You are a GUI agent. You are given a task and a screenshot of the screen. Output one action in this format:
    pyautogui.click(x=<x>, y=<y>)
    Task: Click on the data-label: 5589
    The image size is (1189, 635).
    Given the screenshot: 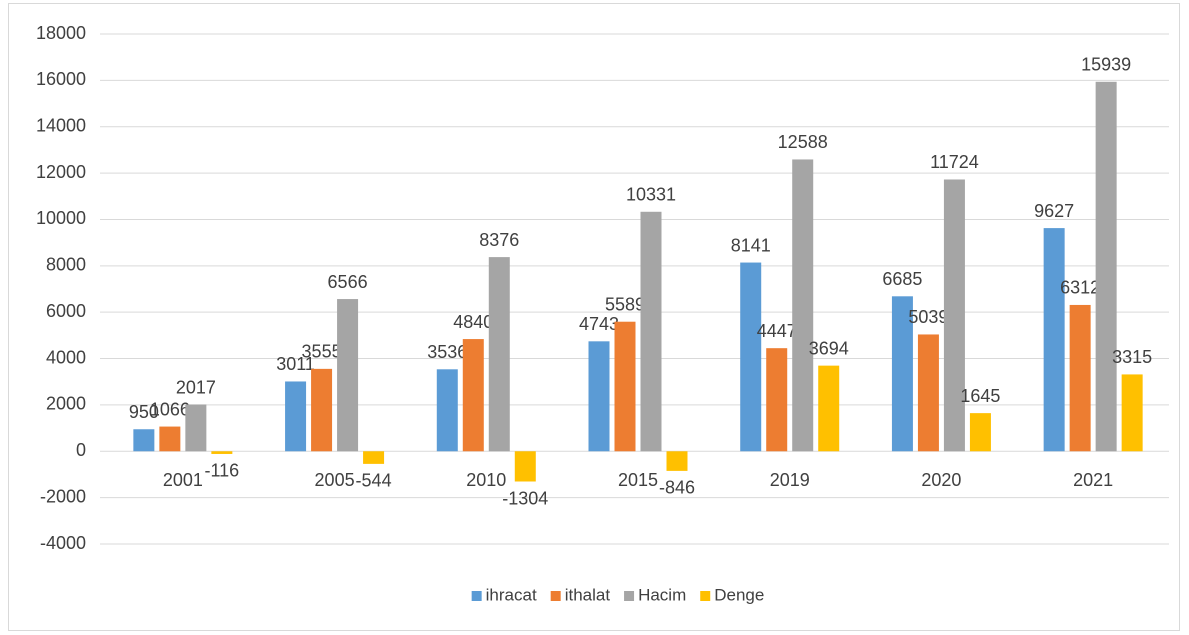 What is the action you would take?
    pyautogui.click(x=625, y=304)
    